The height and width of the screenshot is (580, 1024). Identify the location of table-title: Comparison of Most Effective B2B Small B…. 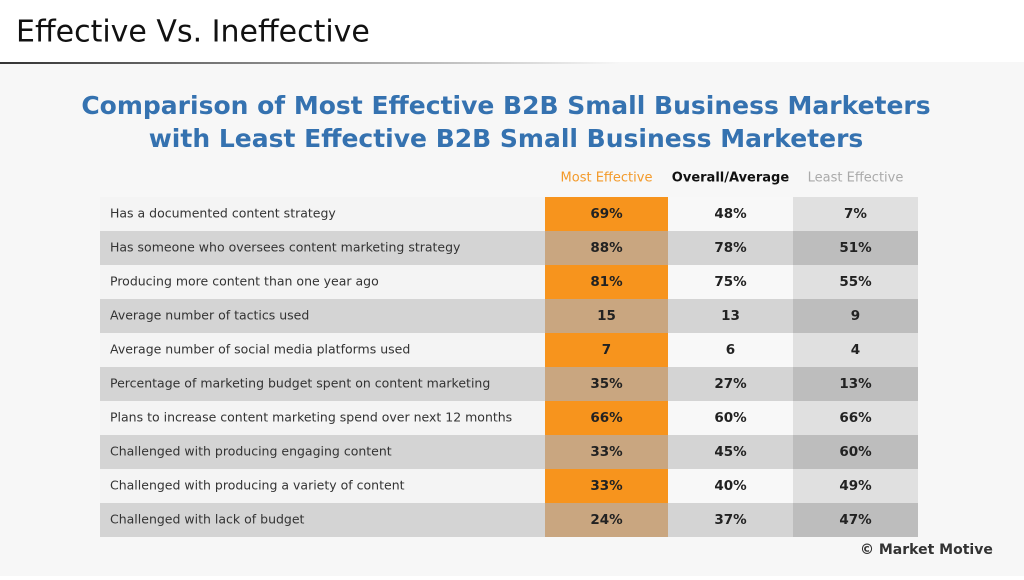
(505, 105).